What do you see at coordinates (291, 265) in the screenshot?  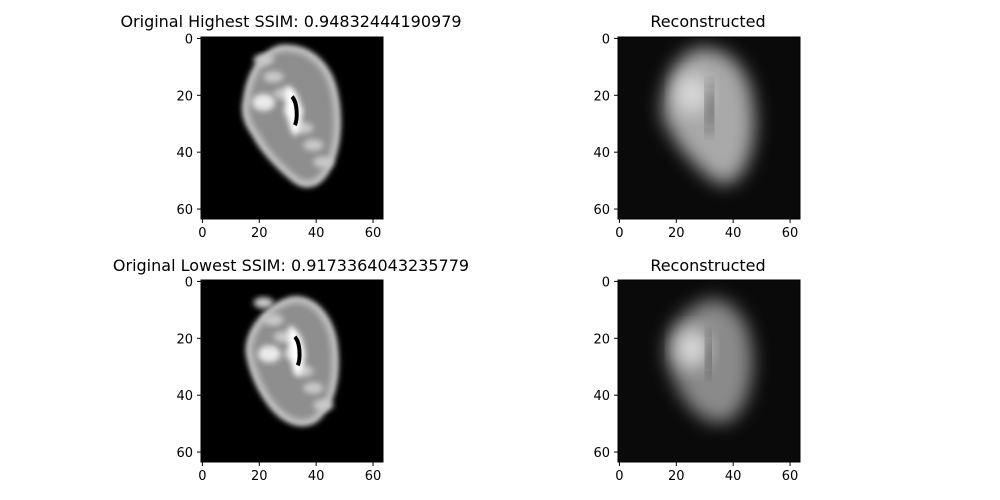 I see `panel-title-bottom-left: Original Lowest SSIM: 0.9173364043235779` at bounding box center [291, 265].